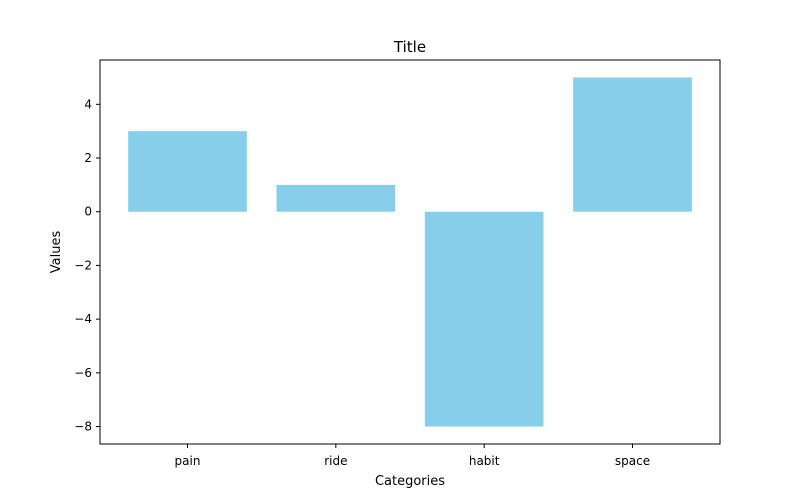 The width and height of the screenshot is (800, 500). What do you see at coordinates (412, 456) in the screenshot?
I see `x-axis-ticks: pain ride habit space` at bounding box center [412, 456].